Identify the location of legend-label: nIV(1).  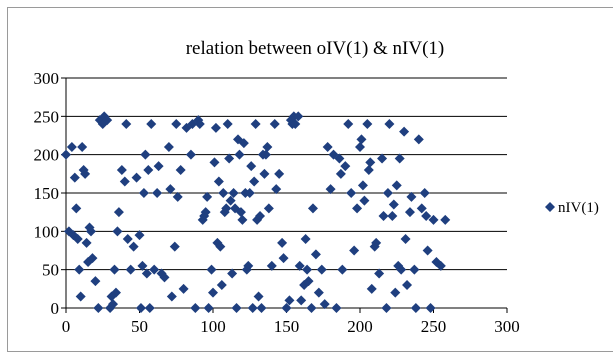
(578, 208).